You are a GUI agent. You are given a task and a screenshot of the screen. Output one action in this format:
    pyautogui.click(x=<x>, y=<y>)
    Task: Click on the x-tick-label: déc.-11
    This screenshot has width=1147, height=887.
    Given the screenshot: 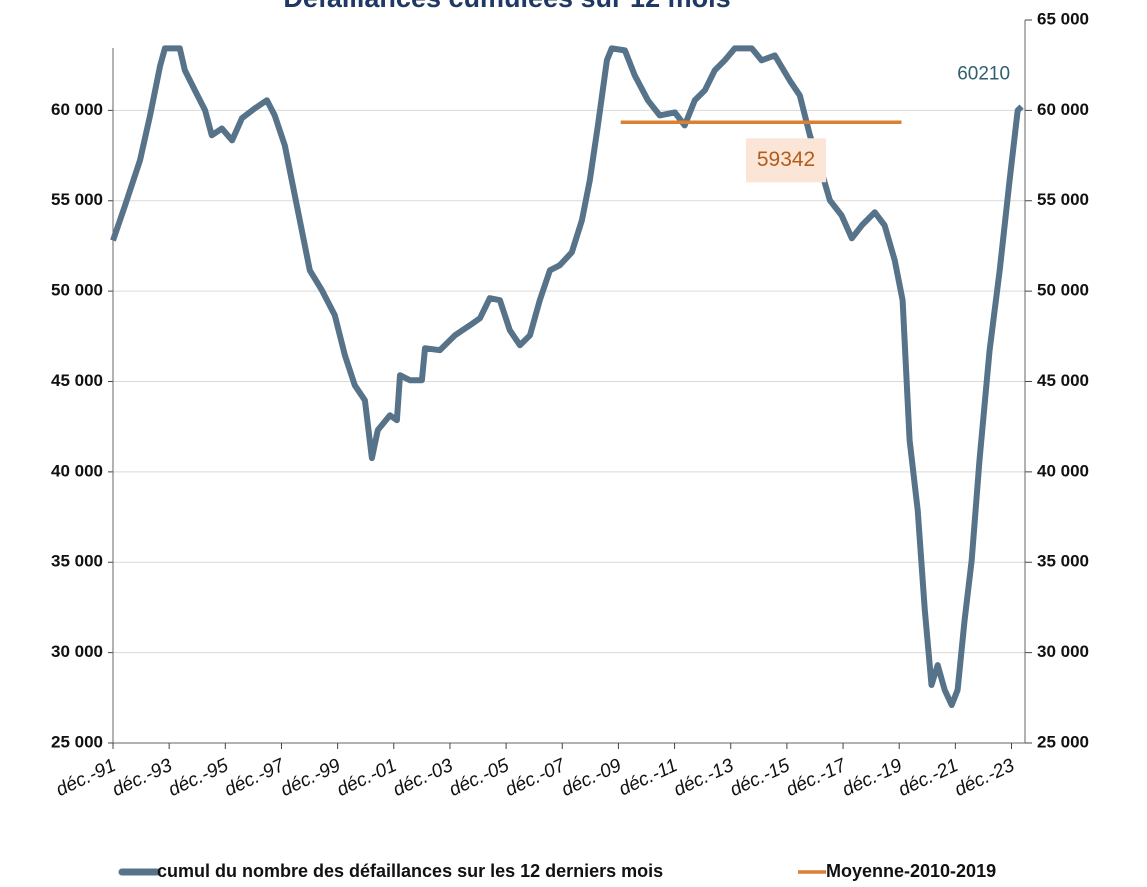 What is the action you would take?
    pyautogui.click(x=648, y=777)
    